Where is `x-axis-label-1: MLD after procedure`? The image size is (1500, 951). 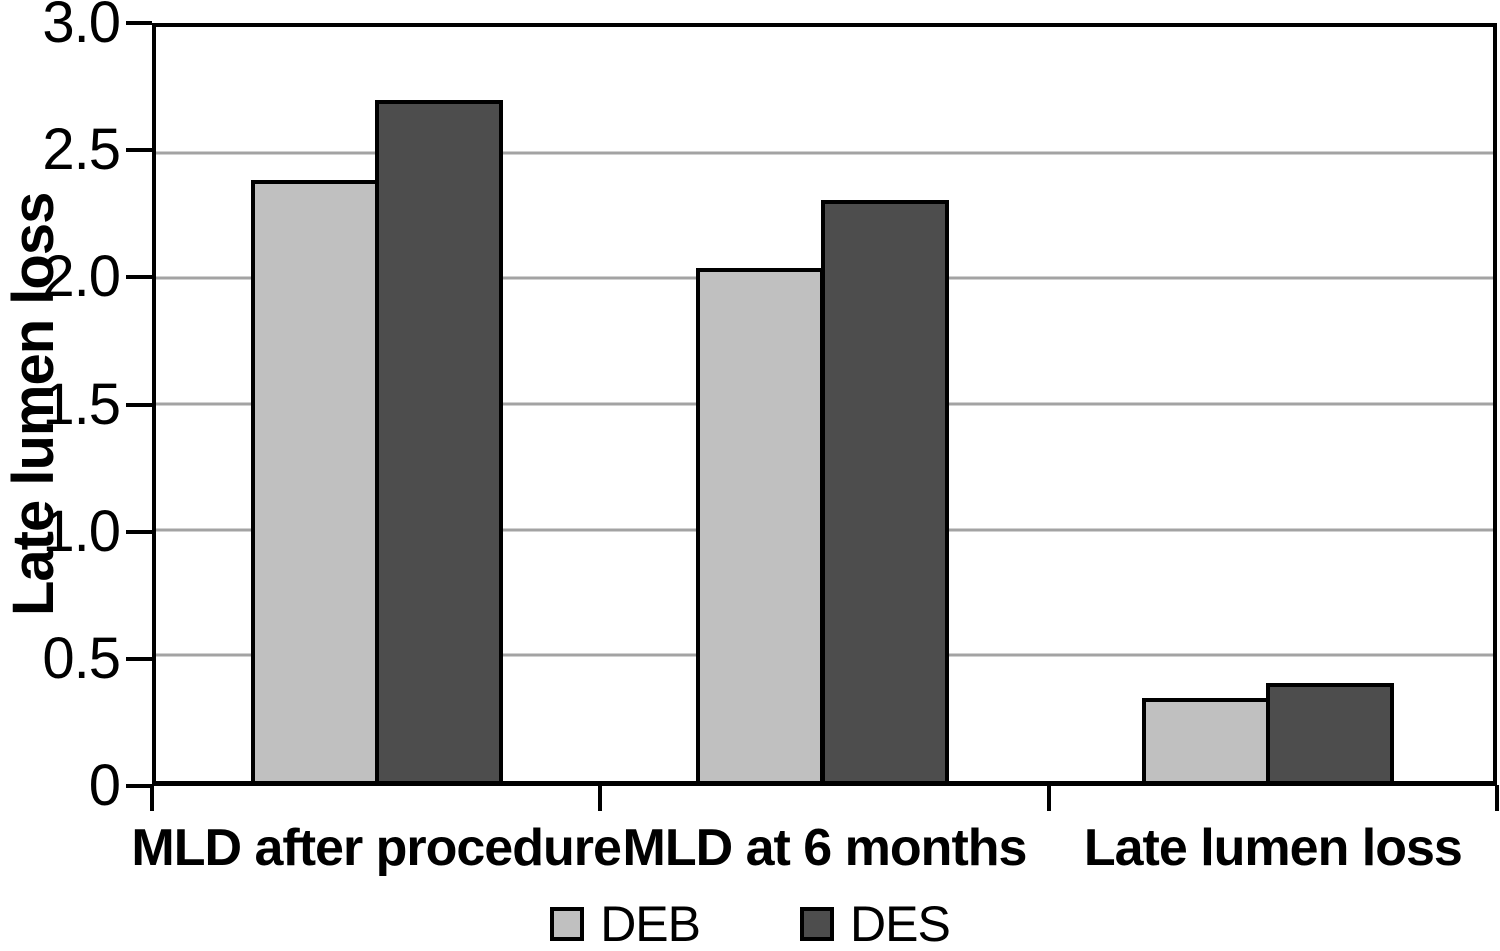
x-axis-label-1: MLD after procedure is located at coordinates (376, 848).